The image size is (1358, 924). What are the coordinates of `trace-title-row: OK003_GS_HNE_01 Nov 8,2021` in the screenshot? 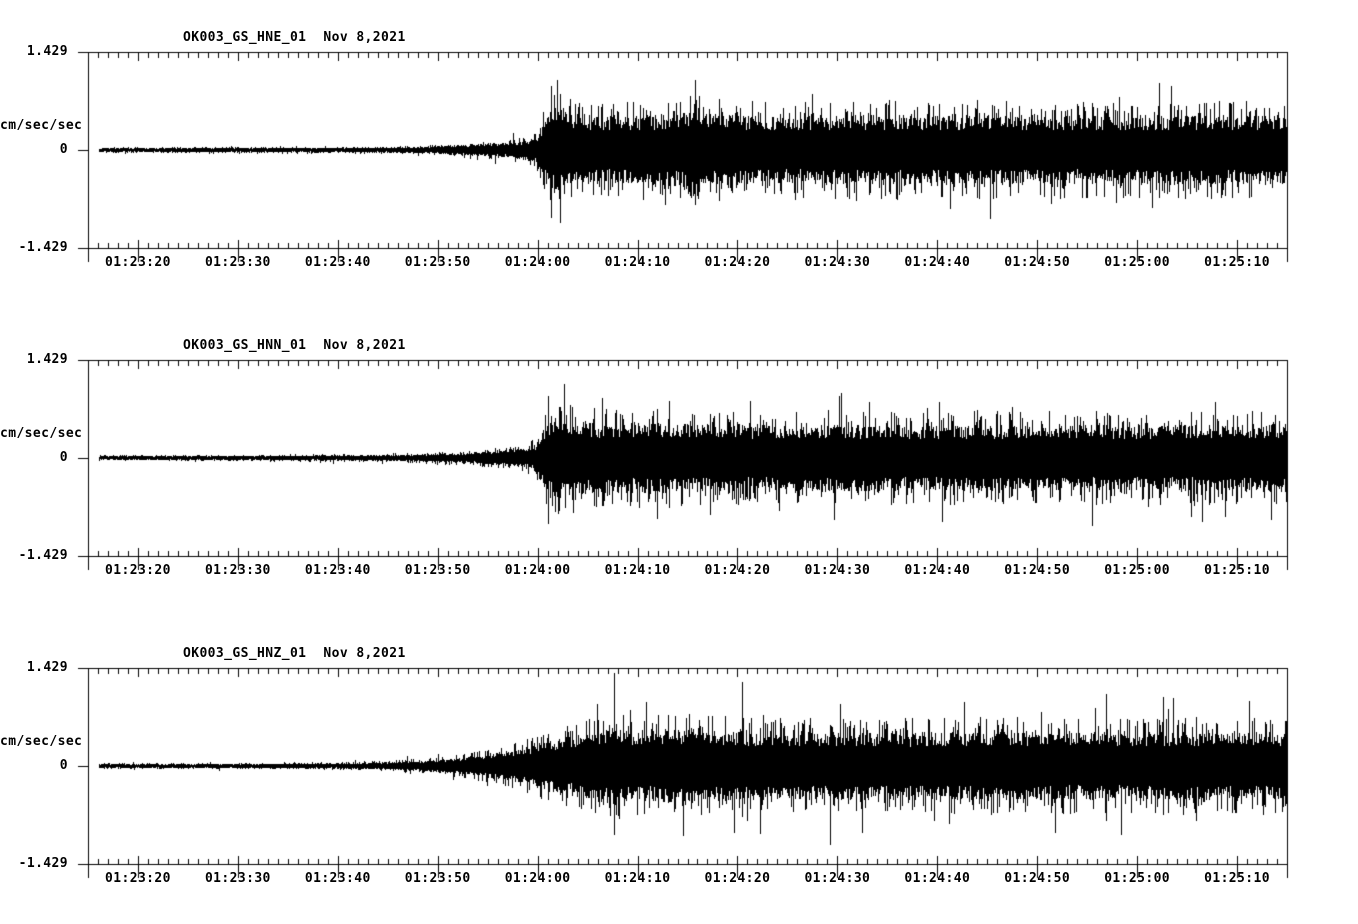 It's located at (294, 37).